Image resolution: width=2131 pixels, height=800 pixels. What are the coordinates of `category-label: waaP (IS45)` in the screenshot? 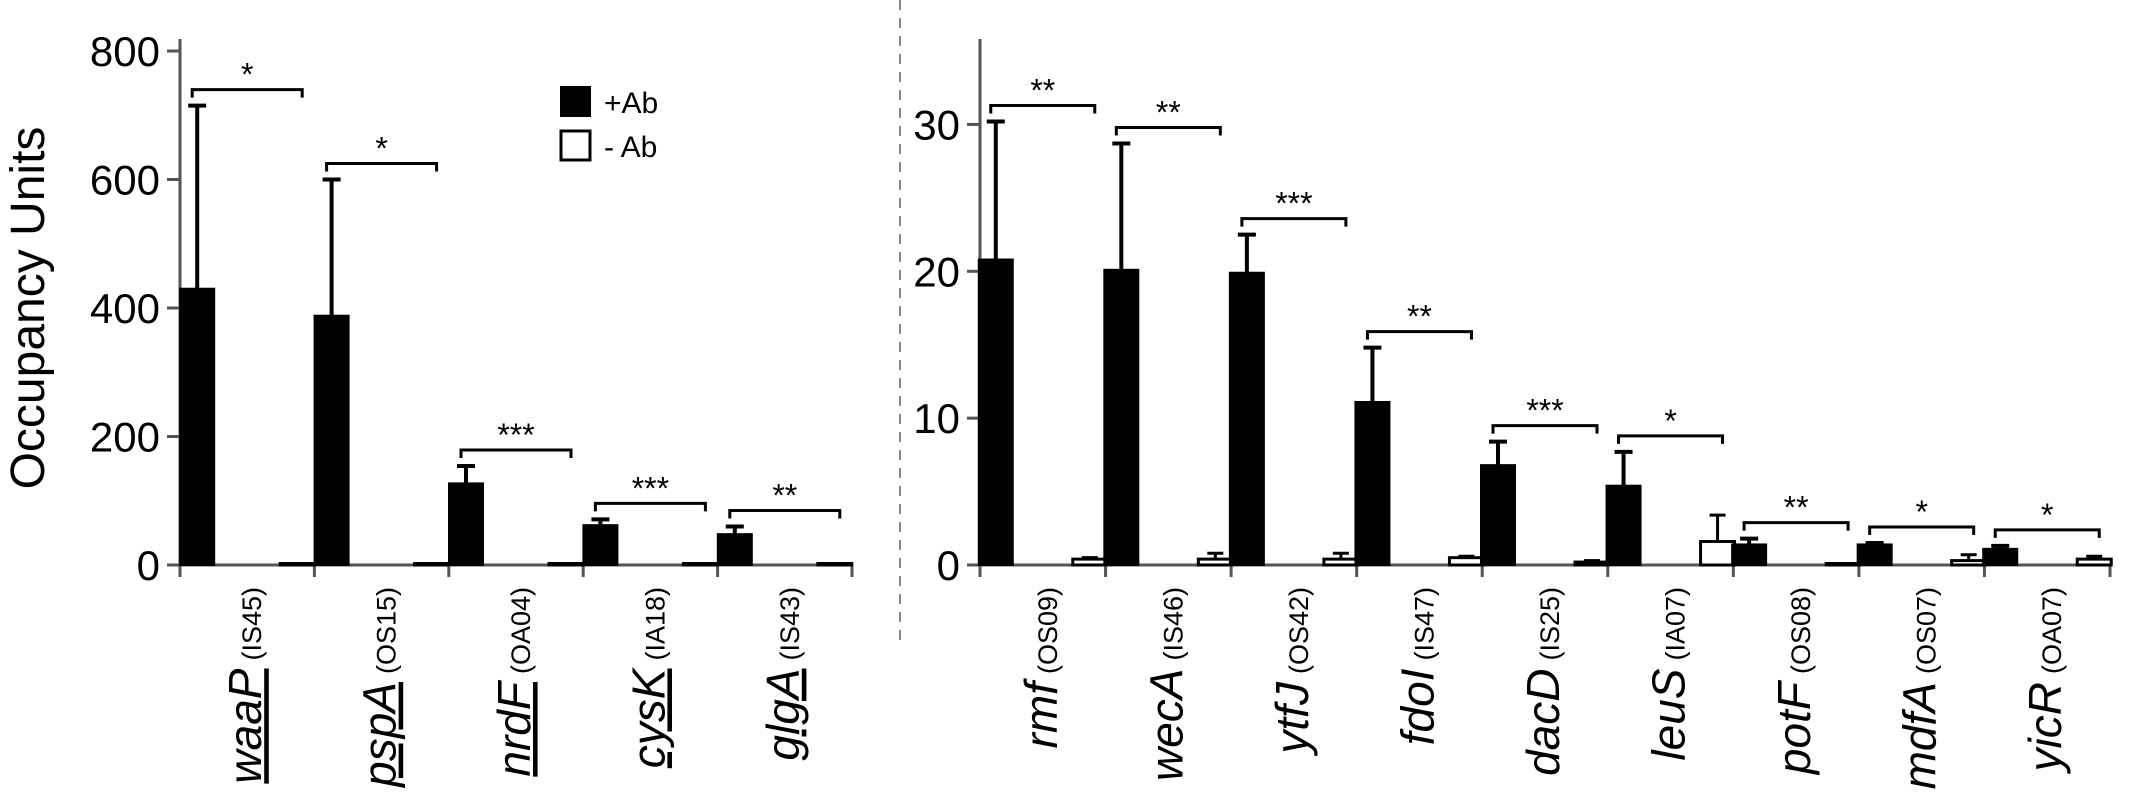 It's located at (245, 685).